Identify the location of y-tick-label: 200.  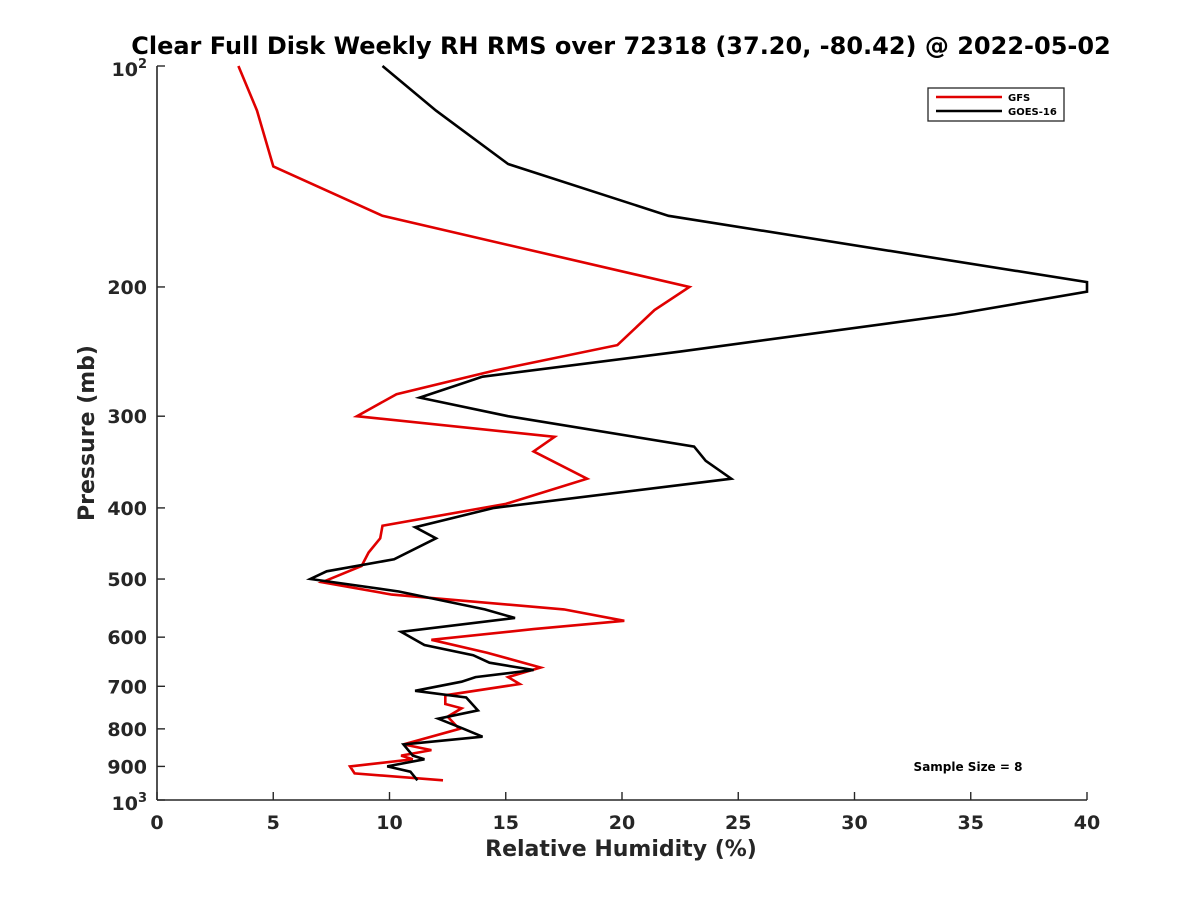
(127, 288).